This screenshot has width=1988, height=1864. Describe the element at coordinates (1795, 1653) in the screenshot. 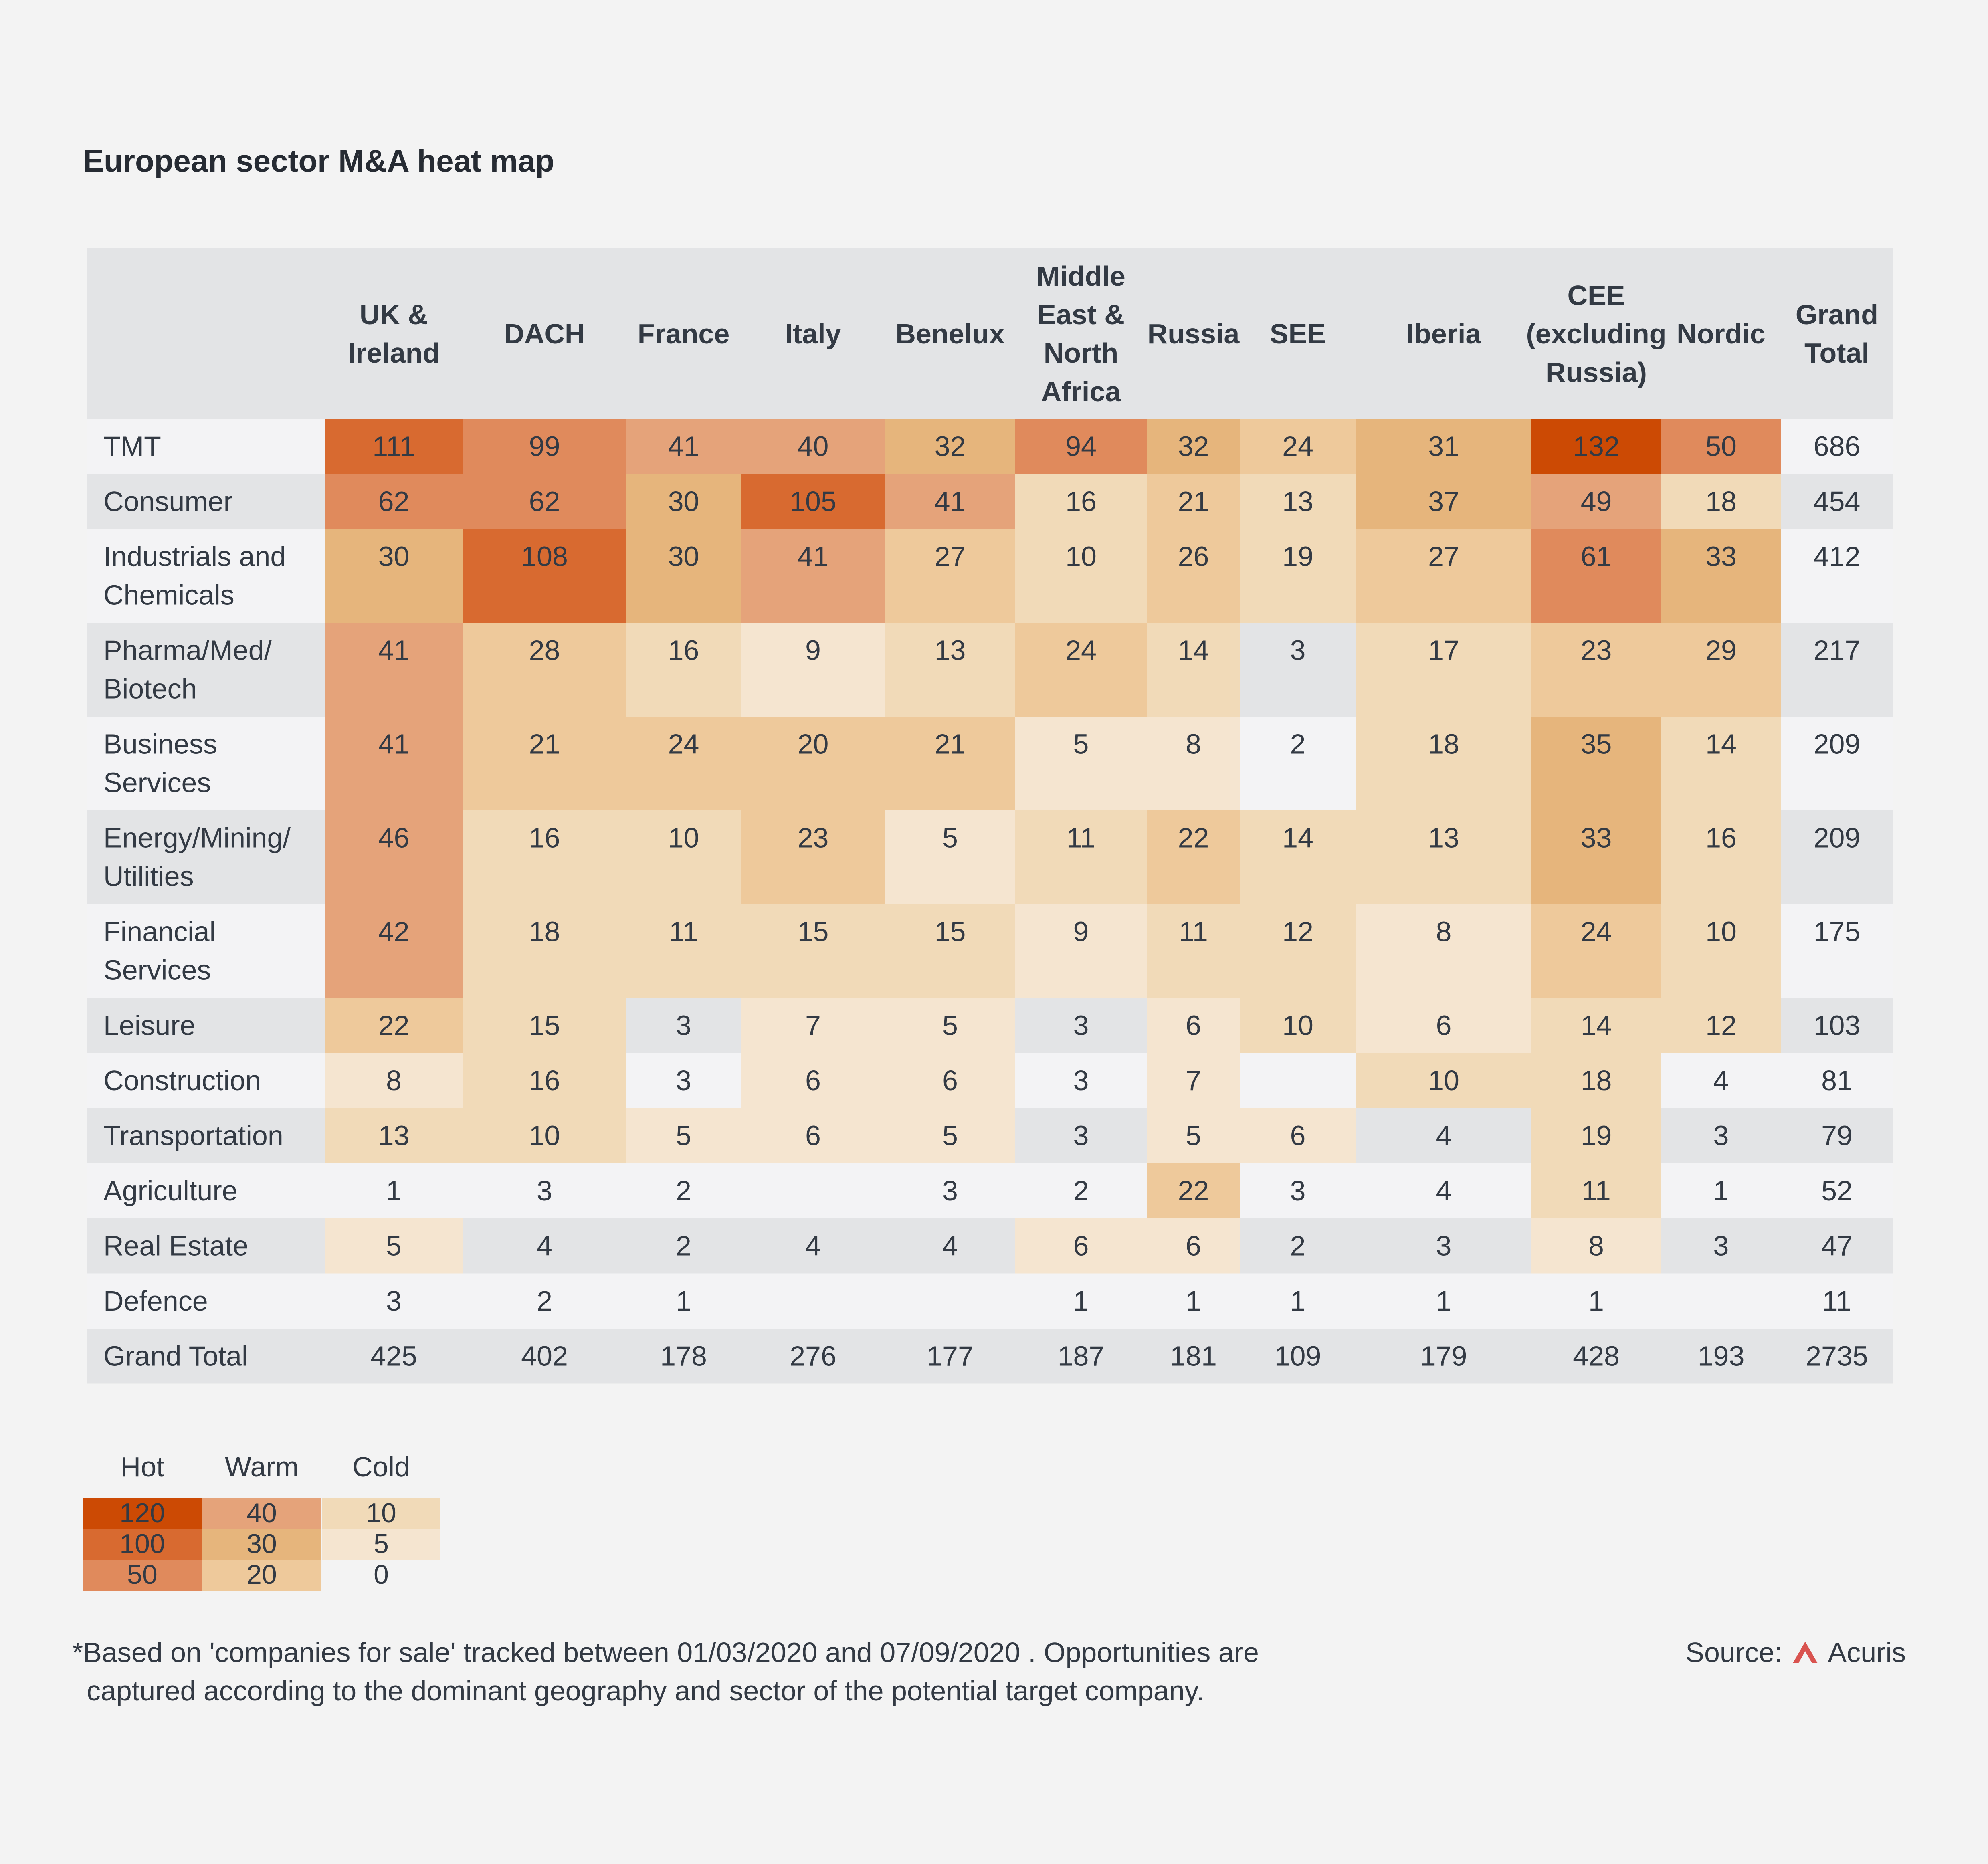

I see `source-credit: Source: Acuris` at that location.